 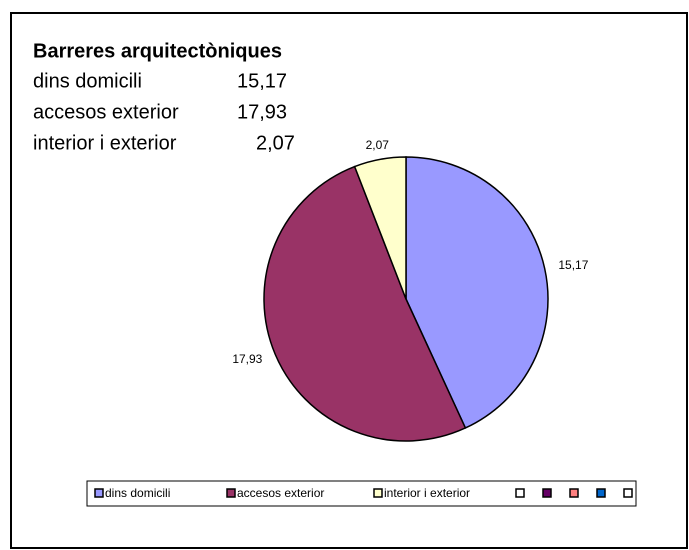 I want to click on chart-title: Barreres arquitectòniques, so click(x=157, y=51).